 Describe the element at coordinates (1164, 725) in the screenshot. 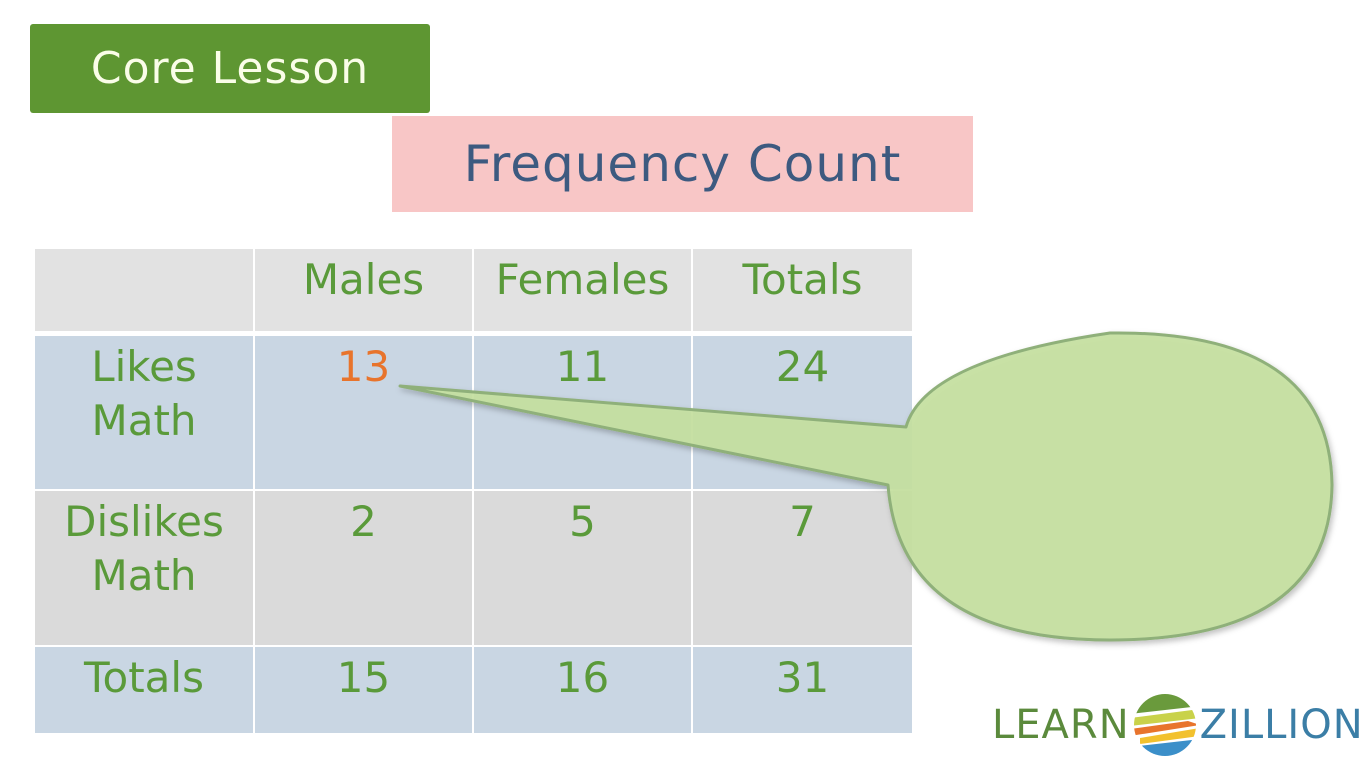

I see `logo-globe-icon` at that location.